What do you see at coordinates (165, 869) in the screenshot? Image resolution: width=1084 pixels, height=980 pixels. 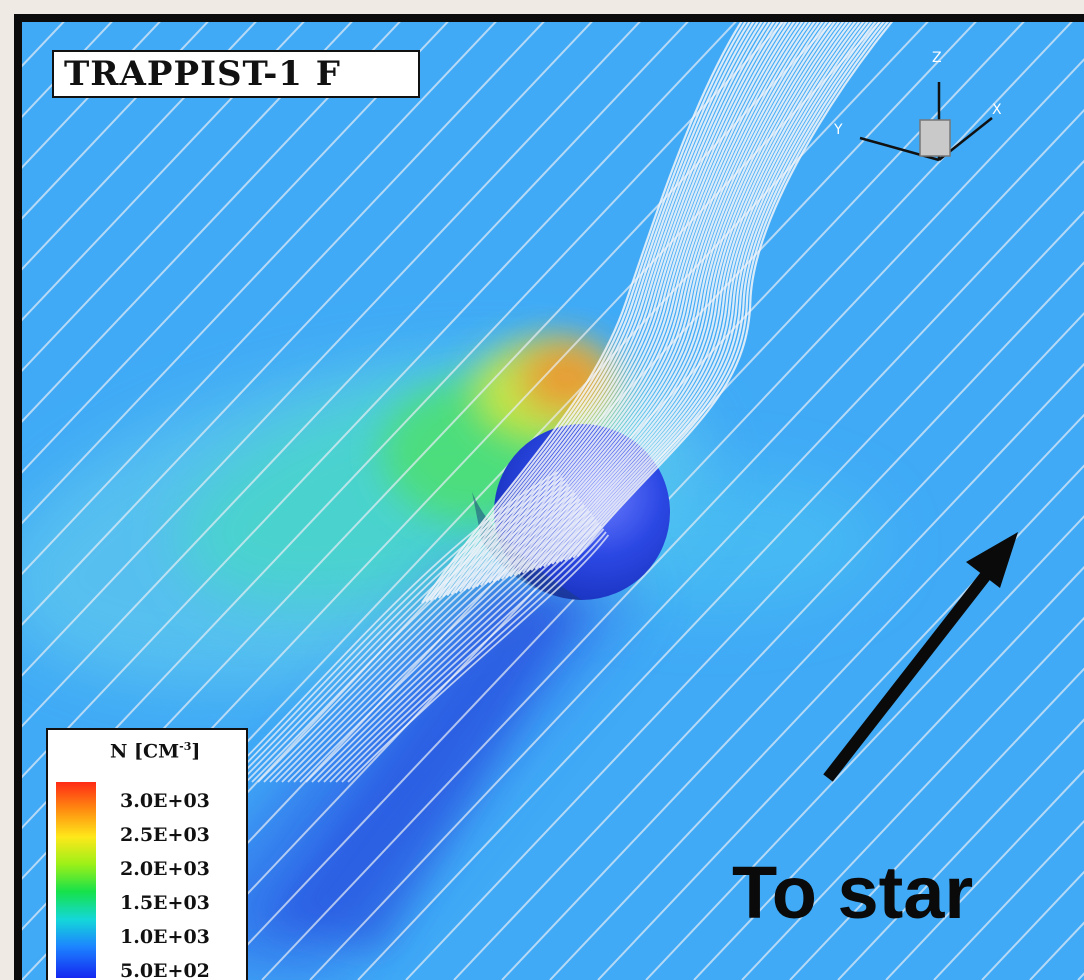 I see `legend-label: 2.0E+03` at bounding box center [165, 869].